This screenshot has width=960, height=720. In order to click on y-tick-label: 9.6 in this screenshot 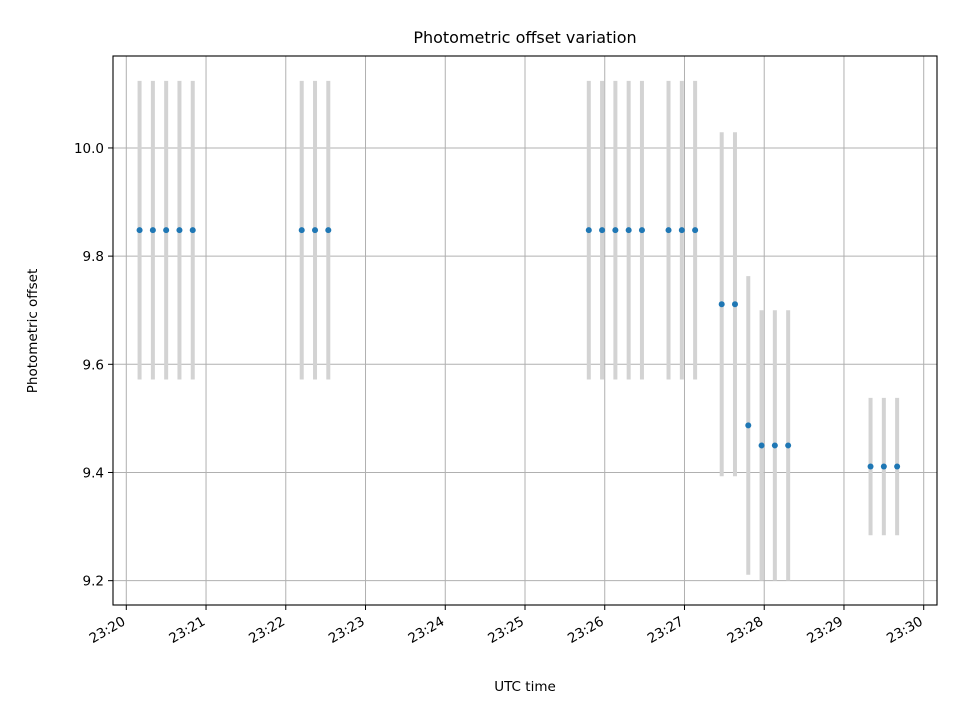, I will do `click(93, 365)`.